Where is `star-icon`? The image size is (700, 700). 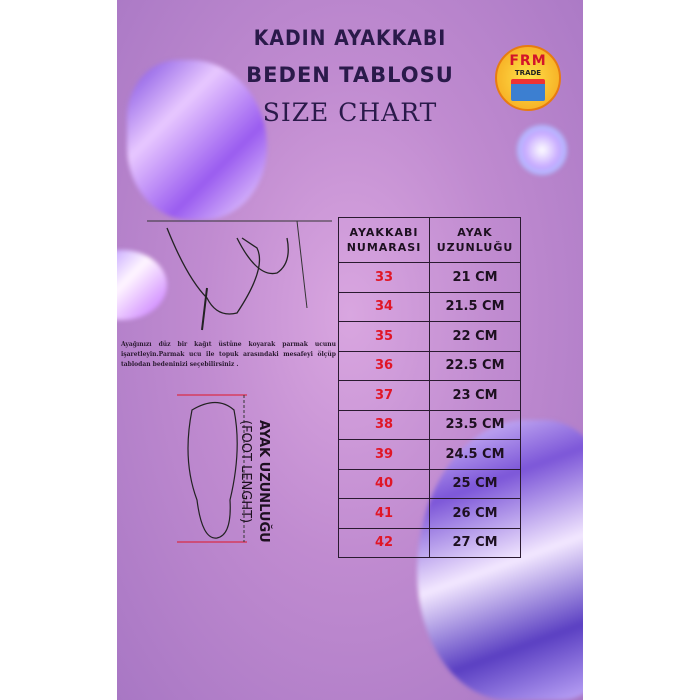 star-icon is located at coordinates (542, 150).